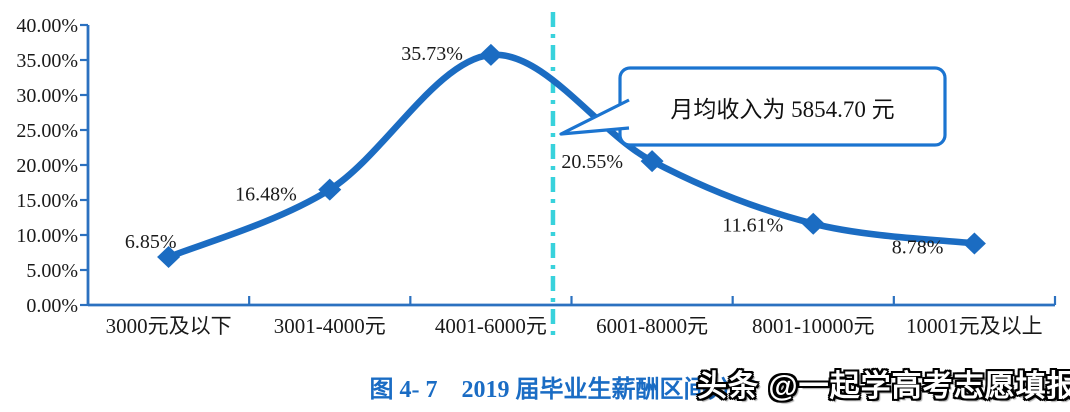 The width and height of the screenshot is (1070, 412). Describe the element at coordinates (491, 326) in the screenshot. I see `x-category-label: 4001-6000元` at that location.